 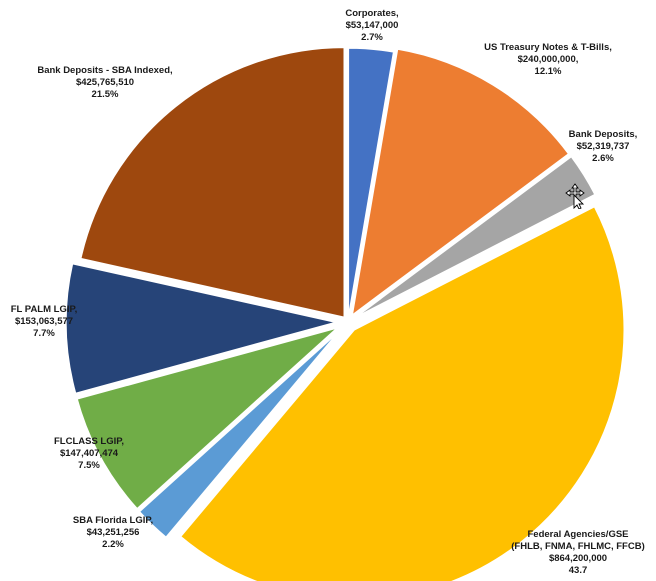 I want to click on slice-label: Bank Deposits, $52,319,737 2.6%, so click(x=603, y=146).